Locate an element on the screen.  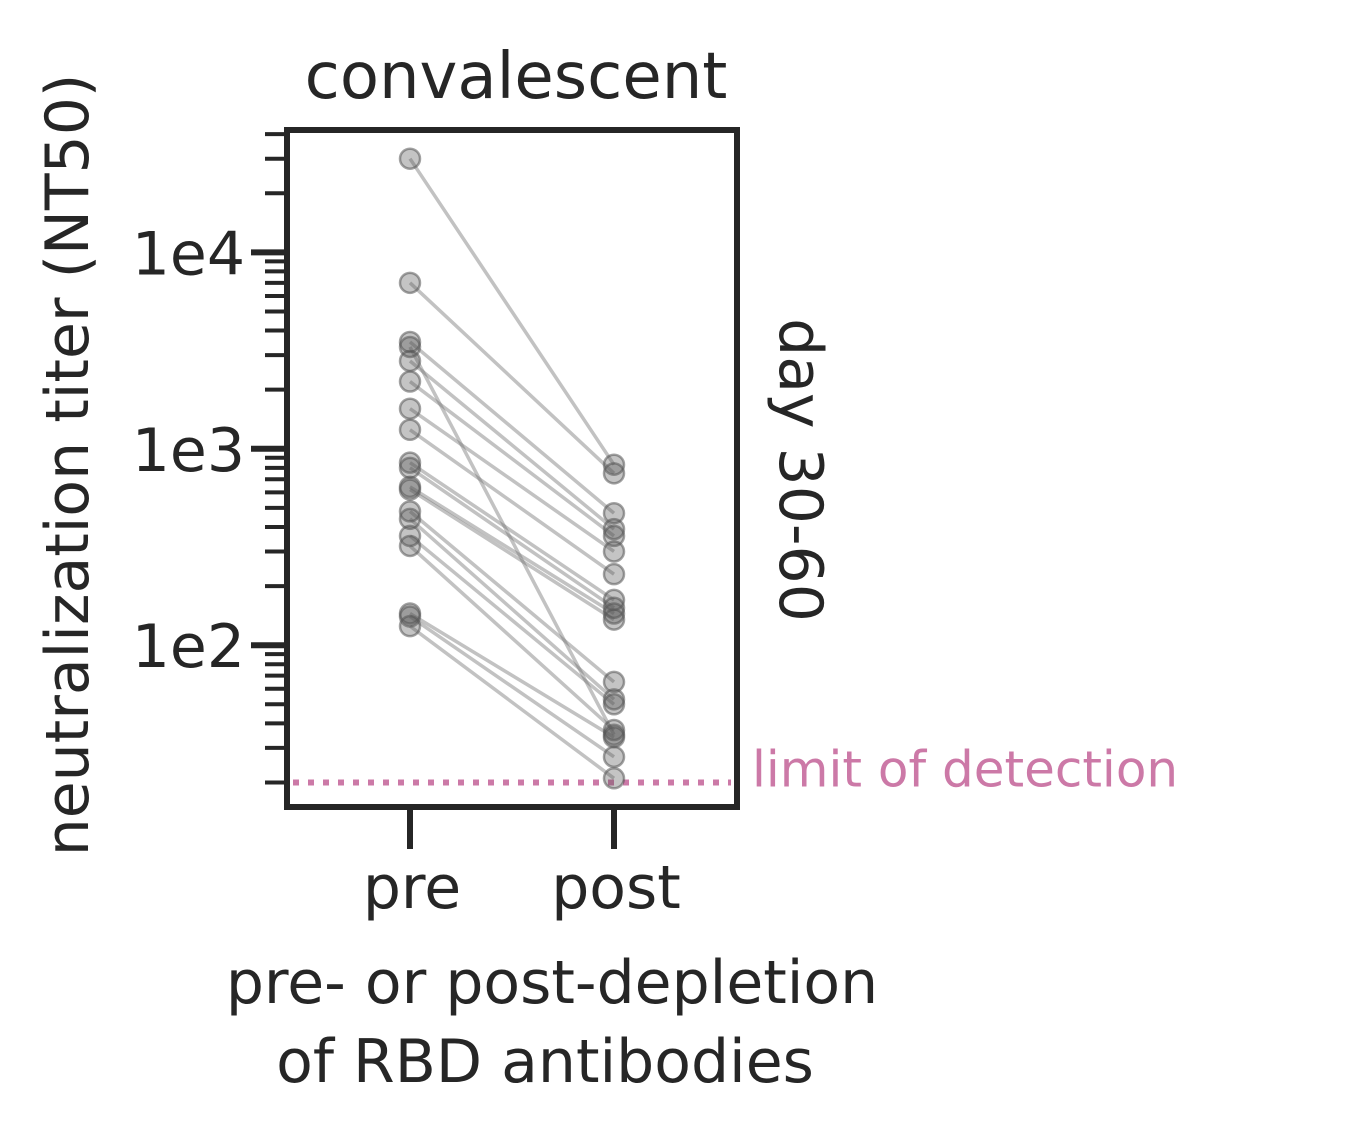
x-tick-label: pre is located at coordinates (412, 888).